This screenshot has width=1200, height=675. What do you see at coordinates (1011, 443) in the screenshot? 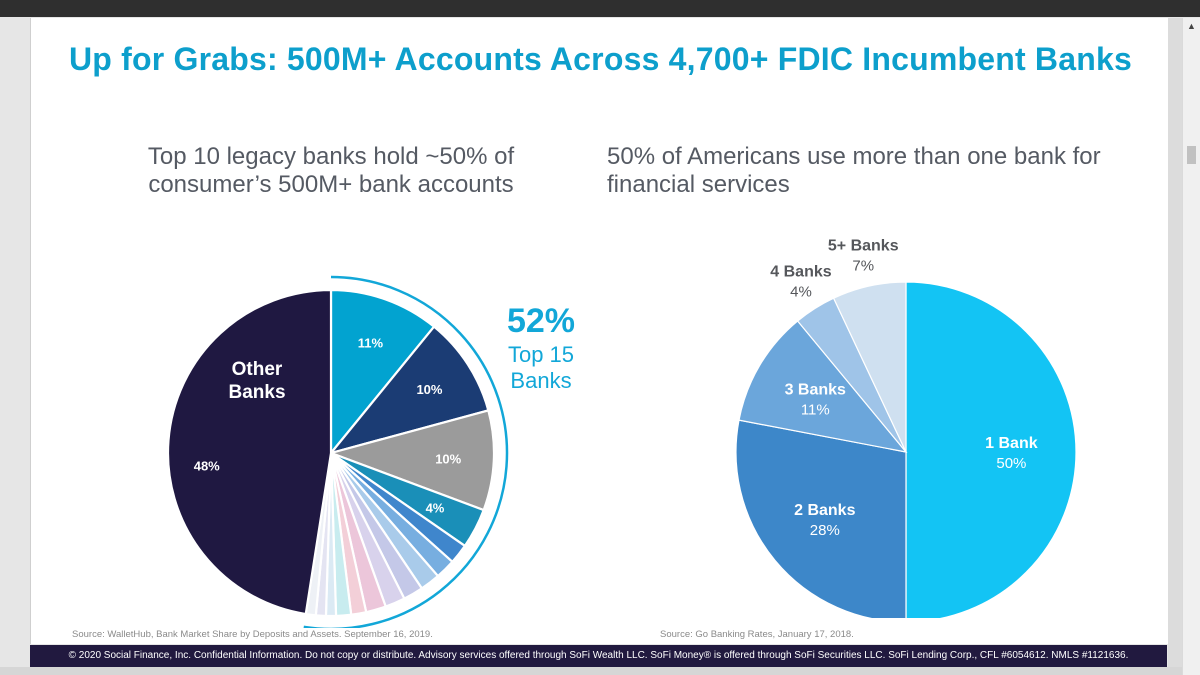
I see `right-slice-category-1: 1 Bank` at bounding box center [1011, 443].